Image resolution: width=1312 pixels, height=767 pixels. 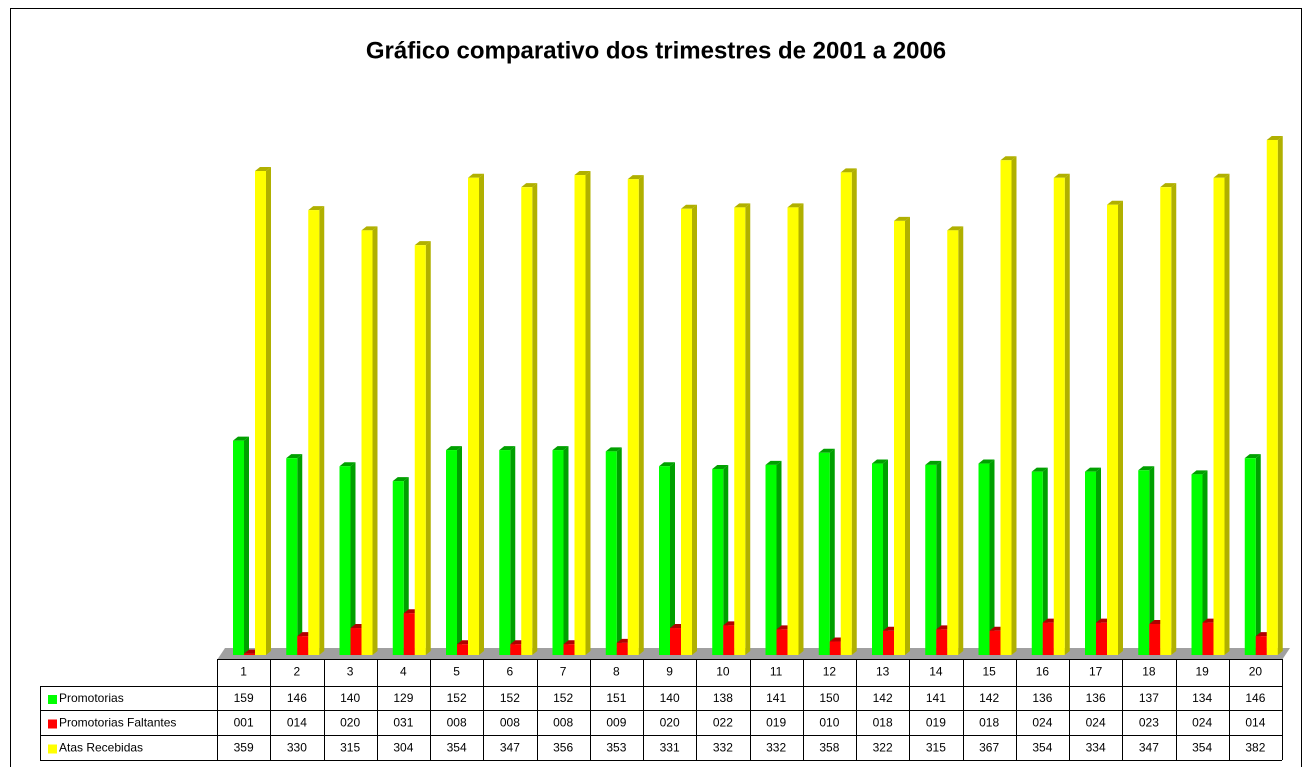 What do you see at coordinates (1255, 748) in the screenshot?
I see `table-value: 382` at bounding box center [1255, 748].